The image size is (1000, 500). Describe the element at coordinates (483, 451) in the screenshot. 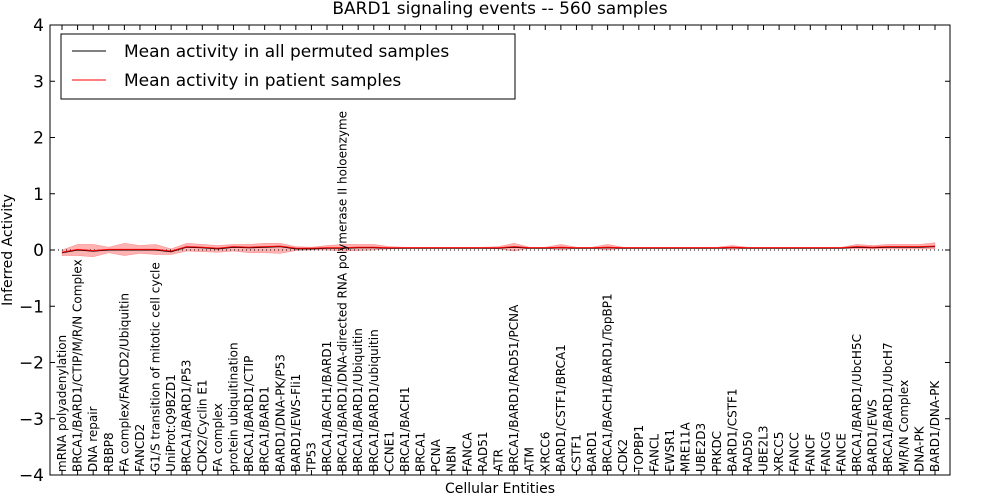

I see `x-tick-label: RAD51` at that location.